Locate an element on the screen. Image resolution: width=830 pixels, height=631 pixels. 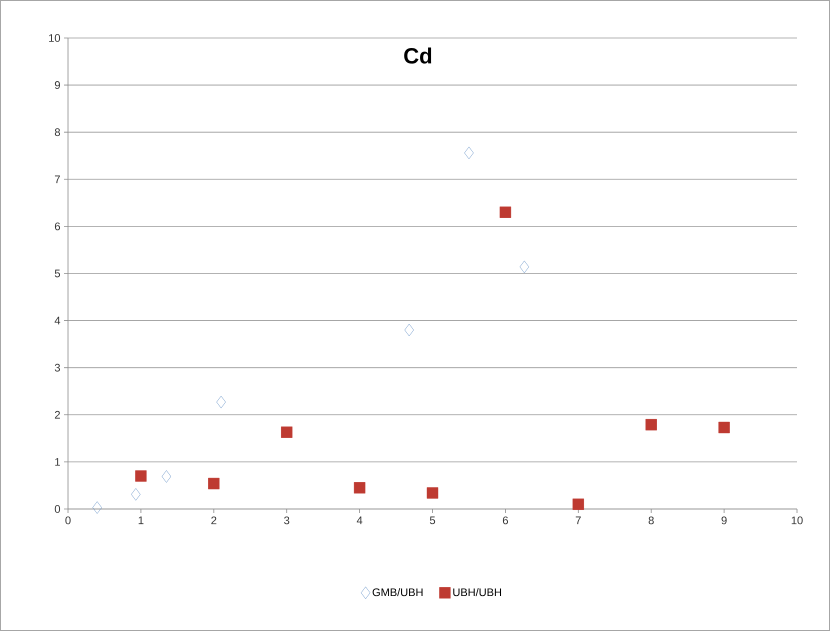
x-tick-label: 4 is located at coordinates (359, 520).